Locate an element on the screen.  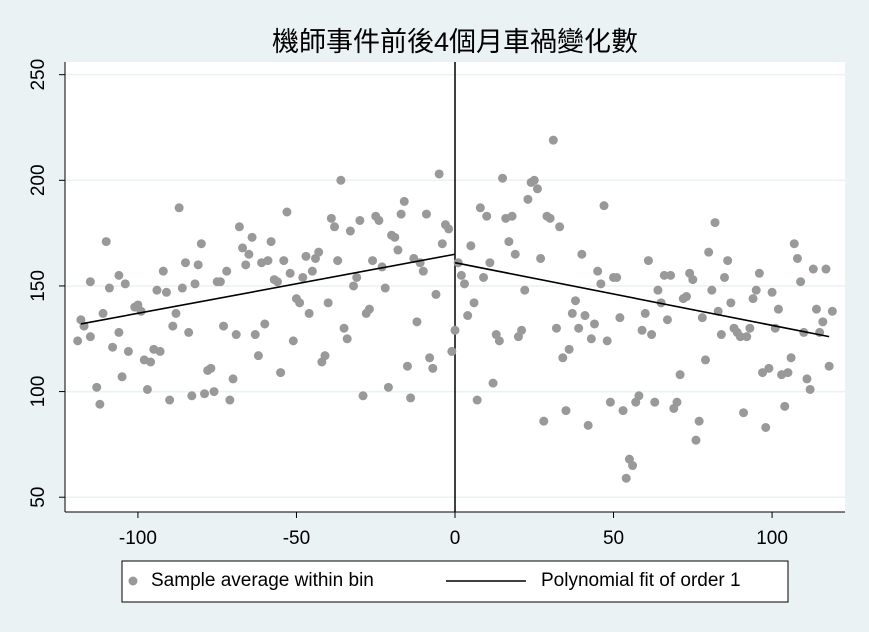
legend-label: Polynomial fit of order 1 is located at coordinates (641, 580).